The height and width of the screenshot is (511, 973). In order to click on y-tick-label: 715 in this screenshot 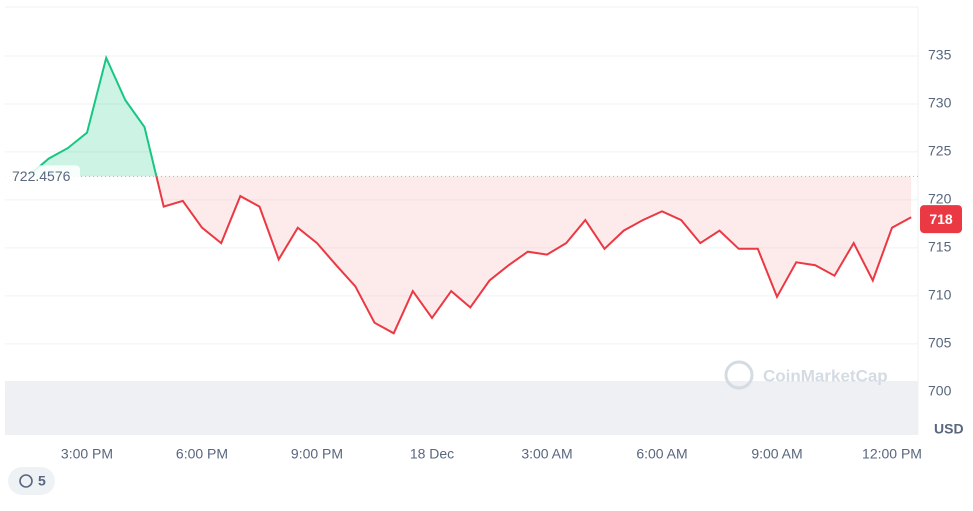, I will do `click(940, 247)`.